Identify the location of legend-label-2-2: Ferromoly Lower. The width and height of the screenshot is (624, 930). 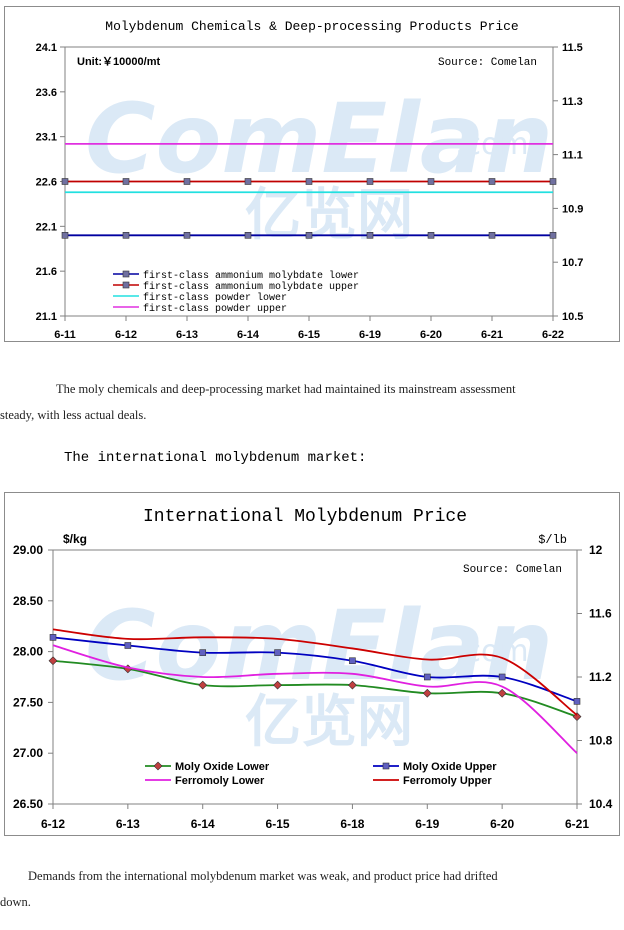
(220, 781).